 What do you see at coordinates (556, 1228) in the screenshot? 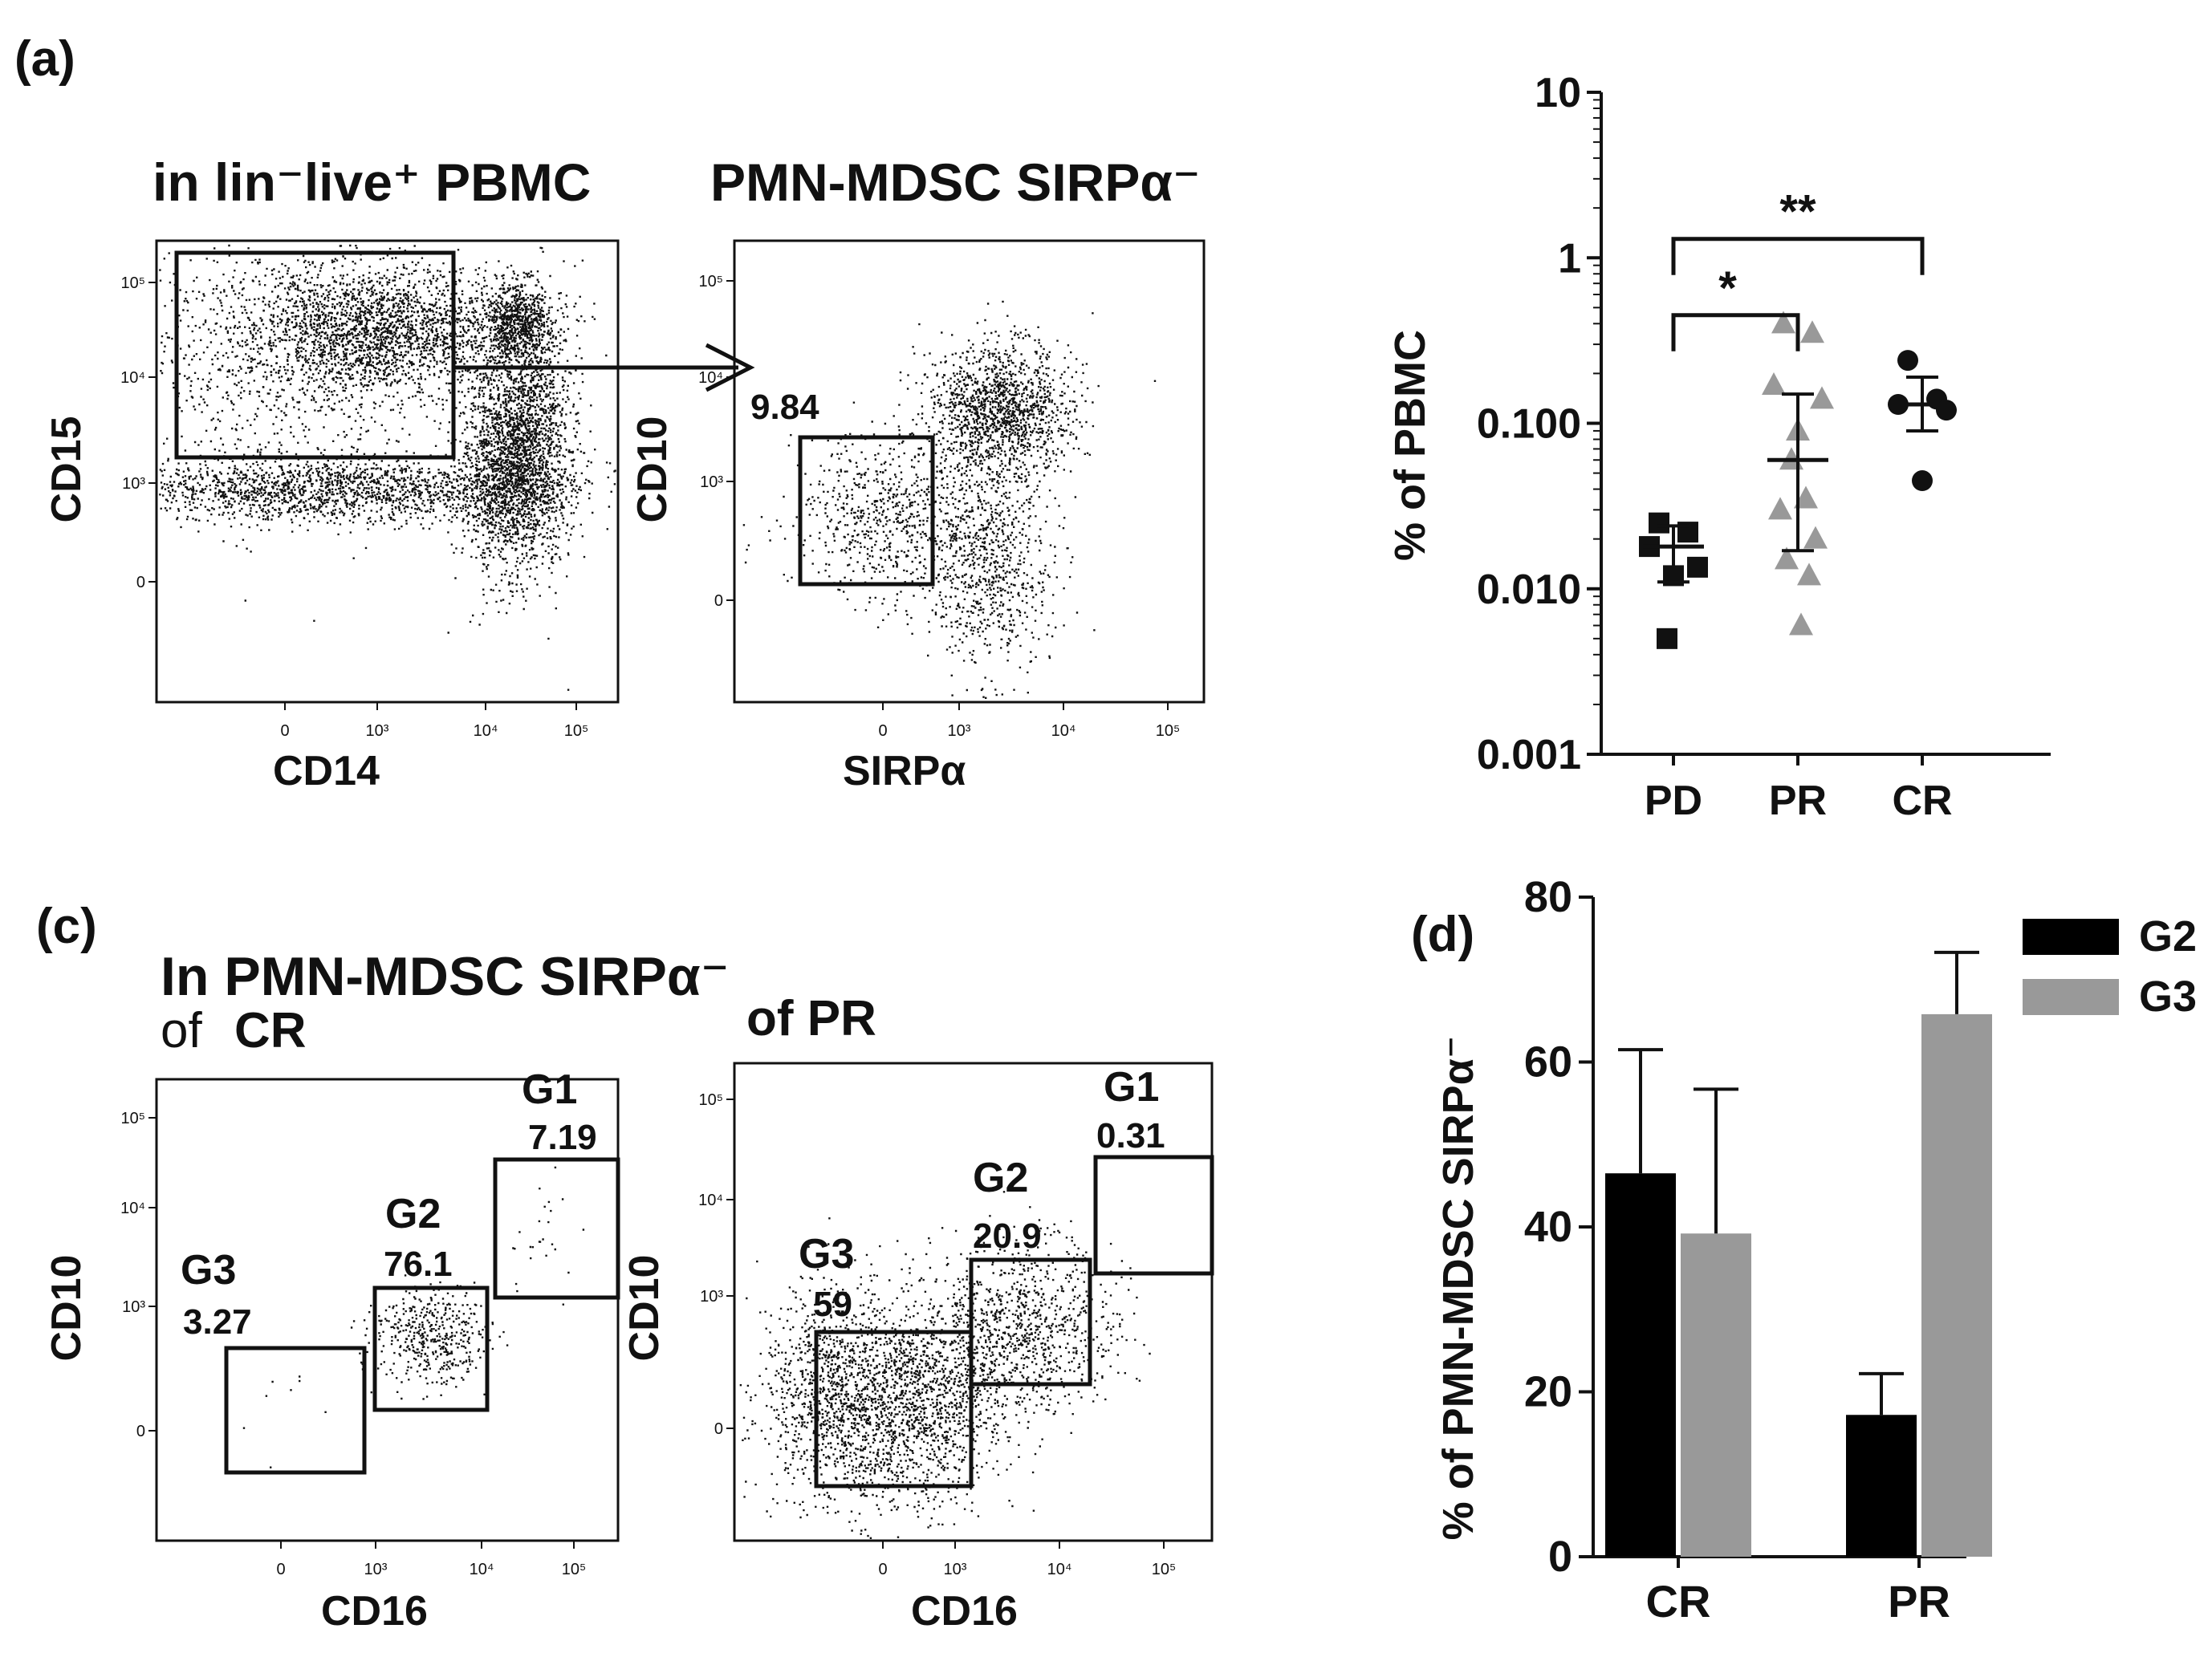
I see `flow-c-cr-gate-g1` at bounding box center [556, 1228].